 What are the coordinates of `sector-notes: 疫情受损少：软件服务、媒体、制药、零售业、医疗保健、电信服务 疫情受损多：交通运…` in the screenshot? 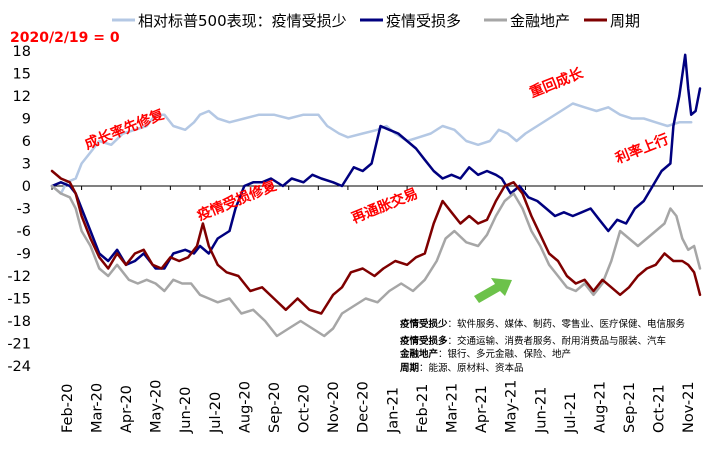 It's located at (542, 346).